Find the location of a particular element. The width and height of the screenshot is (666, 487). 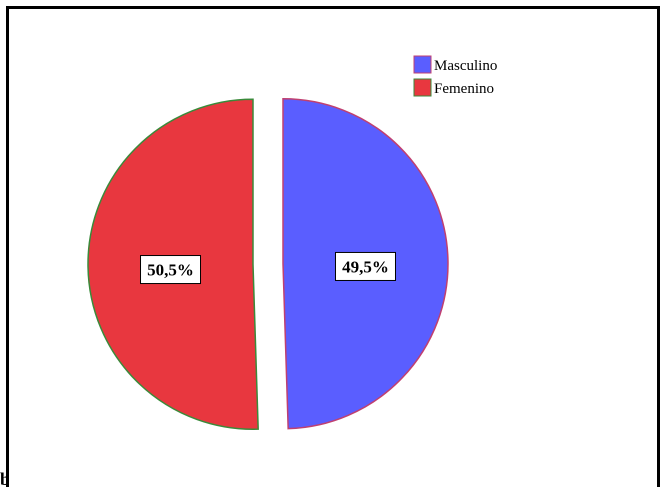

data-label-masculino: 49,5% is located at coordinates (365, 266).